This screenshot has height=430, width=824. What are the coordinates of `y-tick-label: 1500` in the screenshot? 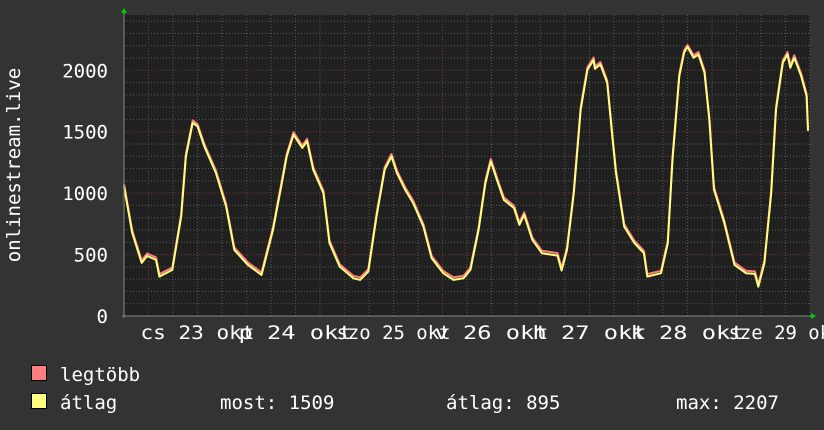 It's located at (85, 133).